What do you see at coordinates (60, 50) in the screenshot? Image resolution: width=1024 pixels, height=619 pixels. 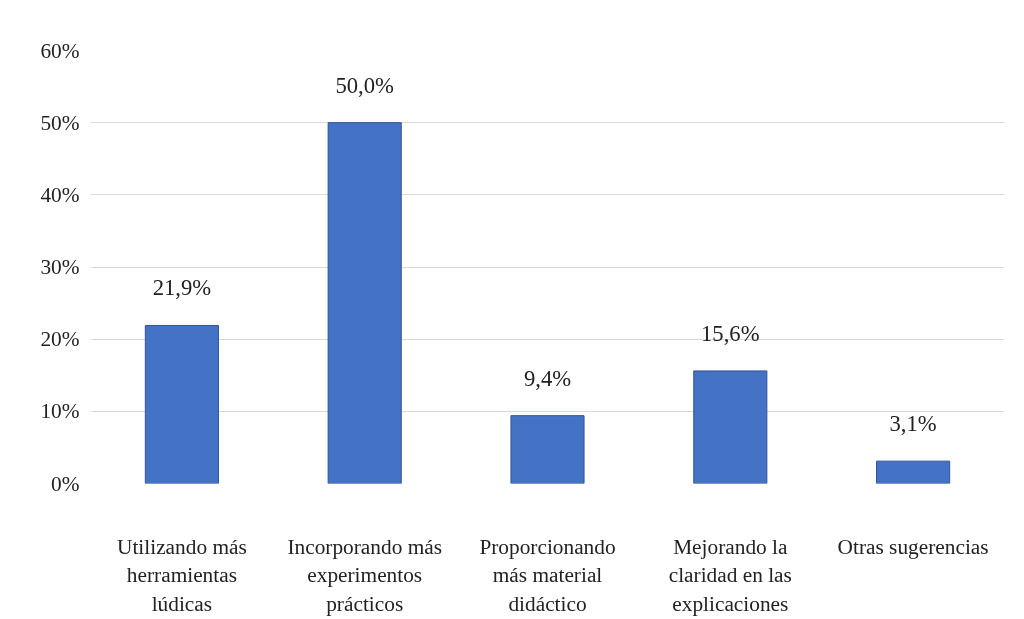 I see `y-tick-label: 60%` at bounding box center [60, 50].